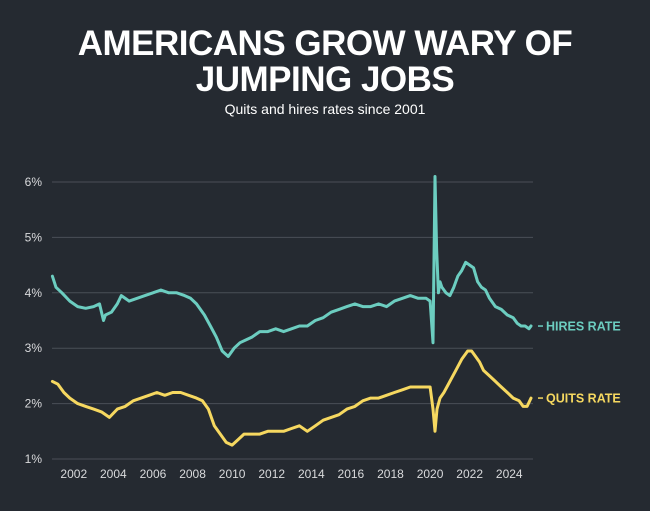 The width and height of the screenshot is (650, 511). I want to click on quits-rate-line, so click(291, 398).